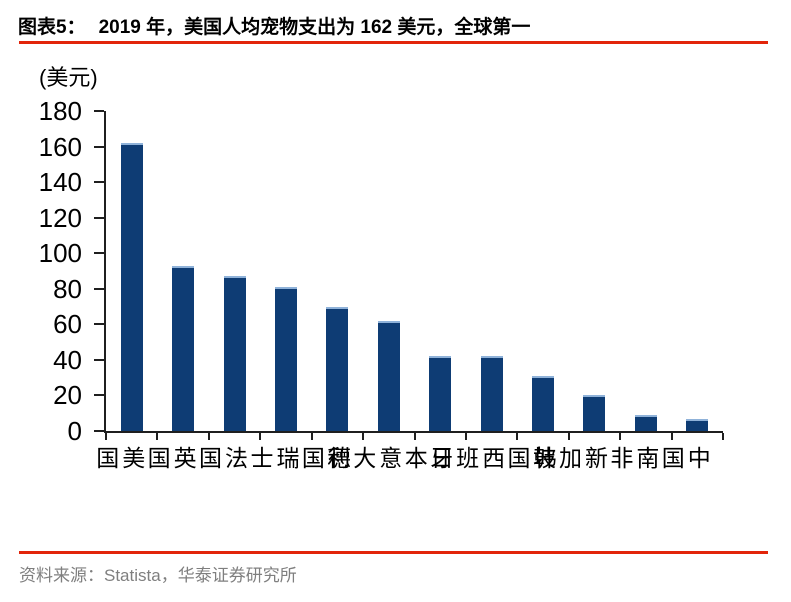  I want to click on x-category-label: 英国, so click(170, 457).